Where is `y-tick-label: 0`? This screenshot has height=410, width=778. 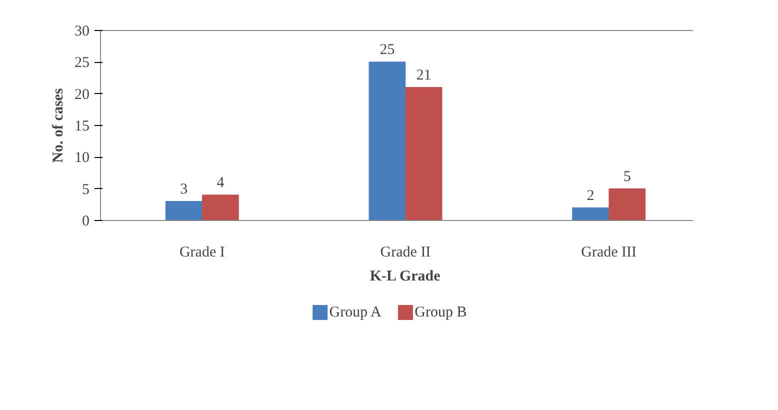 y-tick-label: 0 is located at coordinates (86, 222).